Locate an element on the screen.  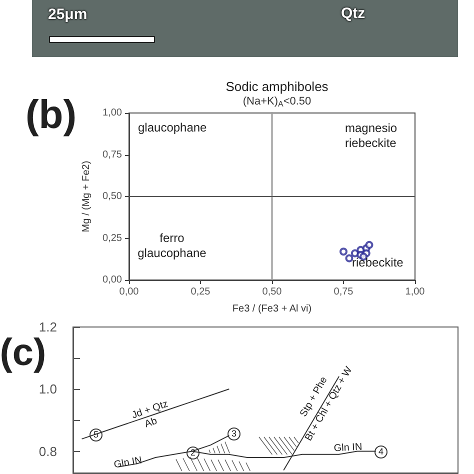
x-tick-label: 0,25 is located at coordinates (200, 292).